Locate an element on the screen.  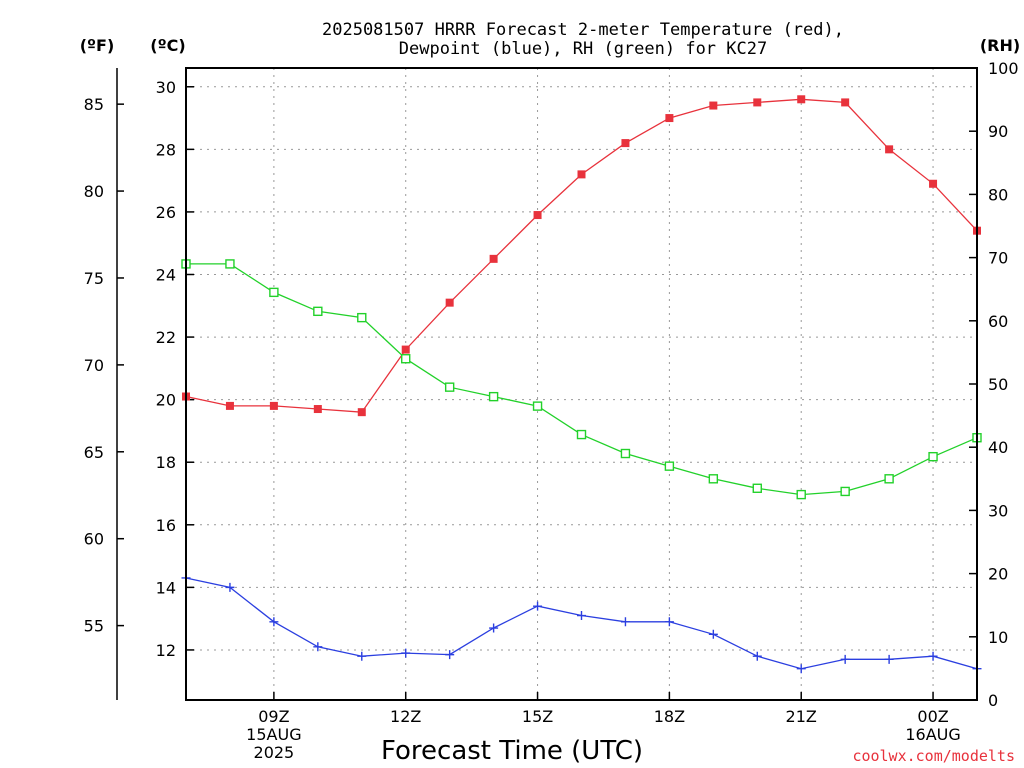
series-dewpoint is located at coordinates (581, 623).